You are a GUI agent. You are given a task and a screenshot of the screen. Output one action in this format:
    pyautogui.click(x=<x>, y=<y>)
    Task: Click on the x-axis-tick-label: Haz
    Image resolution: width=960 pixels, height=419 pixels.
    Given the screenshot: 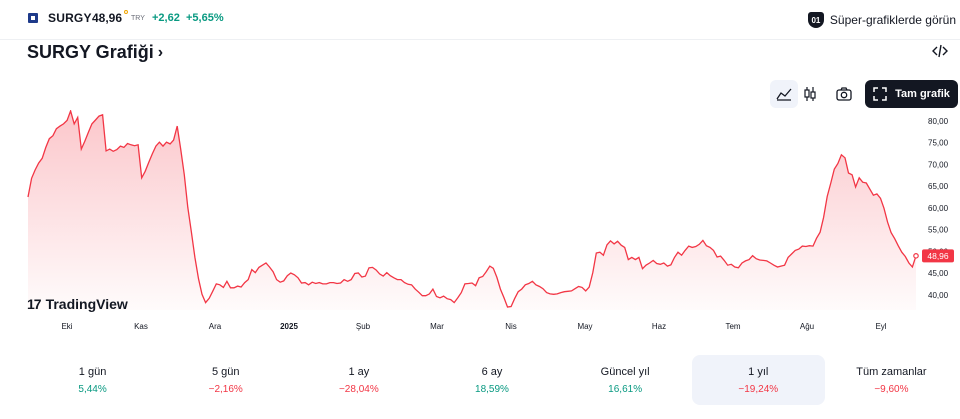 What is the action you would take?
    pyautogui.click(x=659, y=326)
    